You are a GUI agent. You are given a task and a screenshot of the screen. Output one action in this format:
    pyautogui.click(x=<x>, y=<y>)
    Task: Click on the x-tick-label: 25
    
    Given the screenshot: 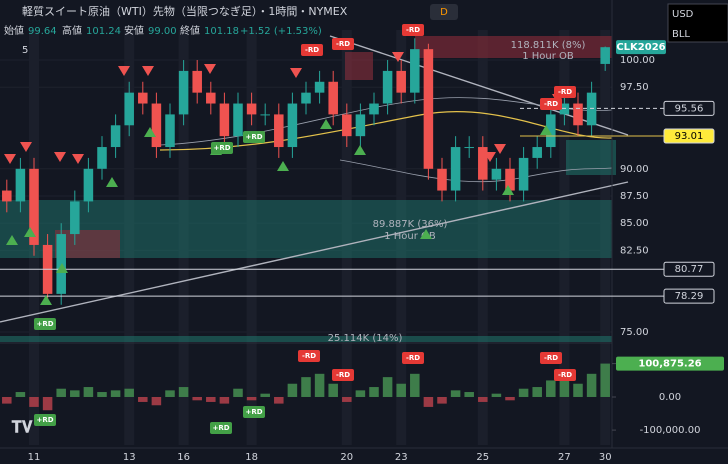 What is the action you would take?
    pyautogui.click(x=482, y=457)
    